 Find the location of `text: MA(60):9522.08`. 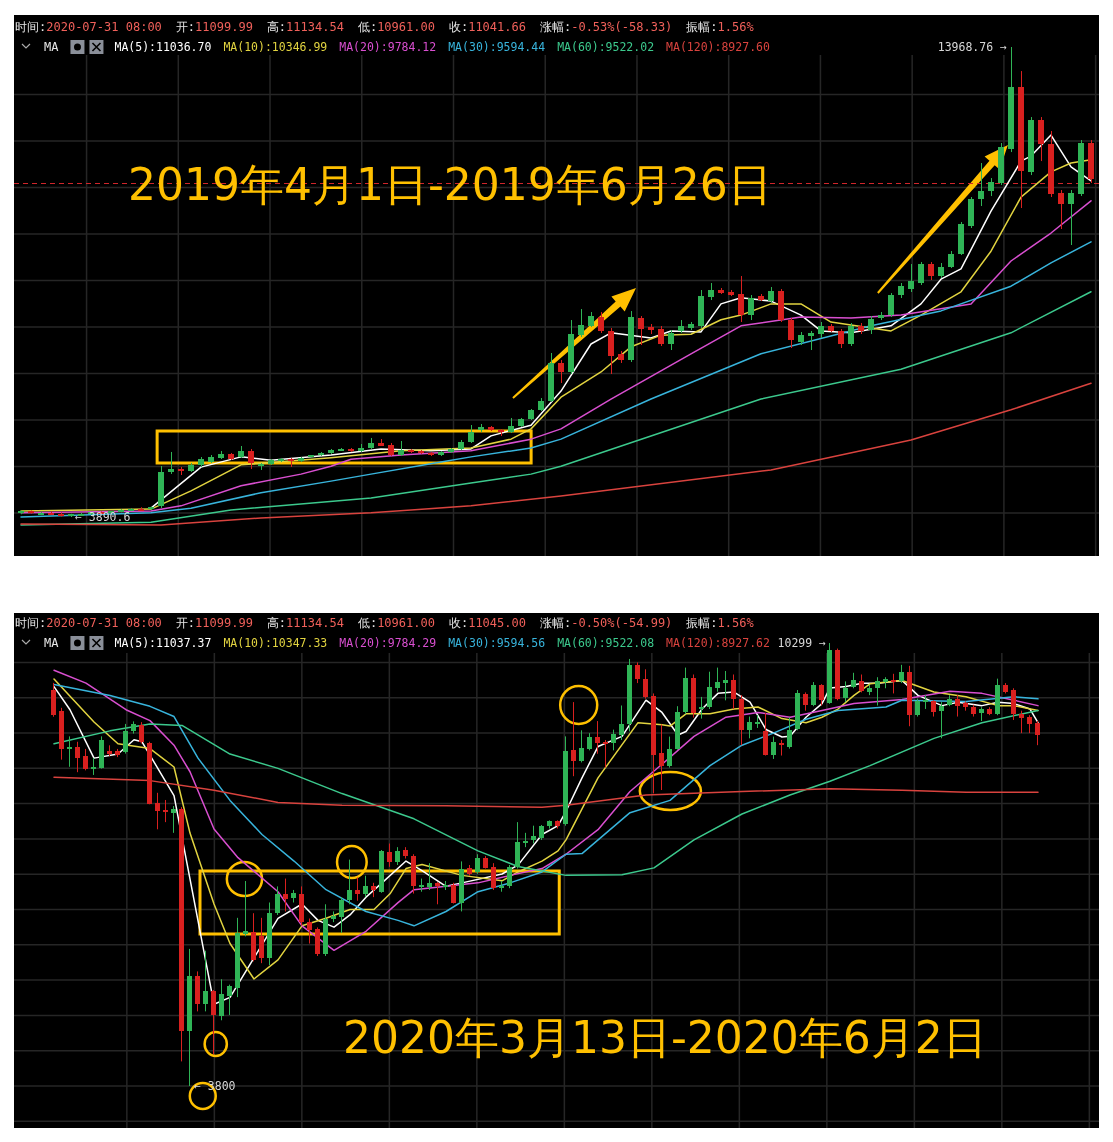

text: MA(60):9522.08 is located at coordinates (606, 643).